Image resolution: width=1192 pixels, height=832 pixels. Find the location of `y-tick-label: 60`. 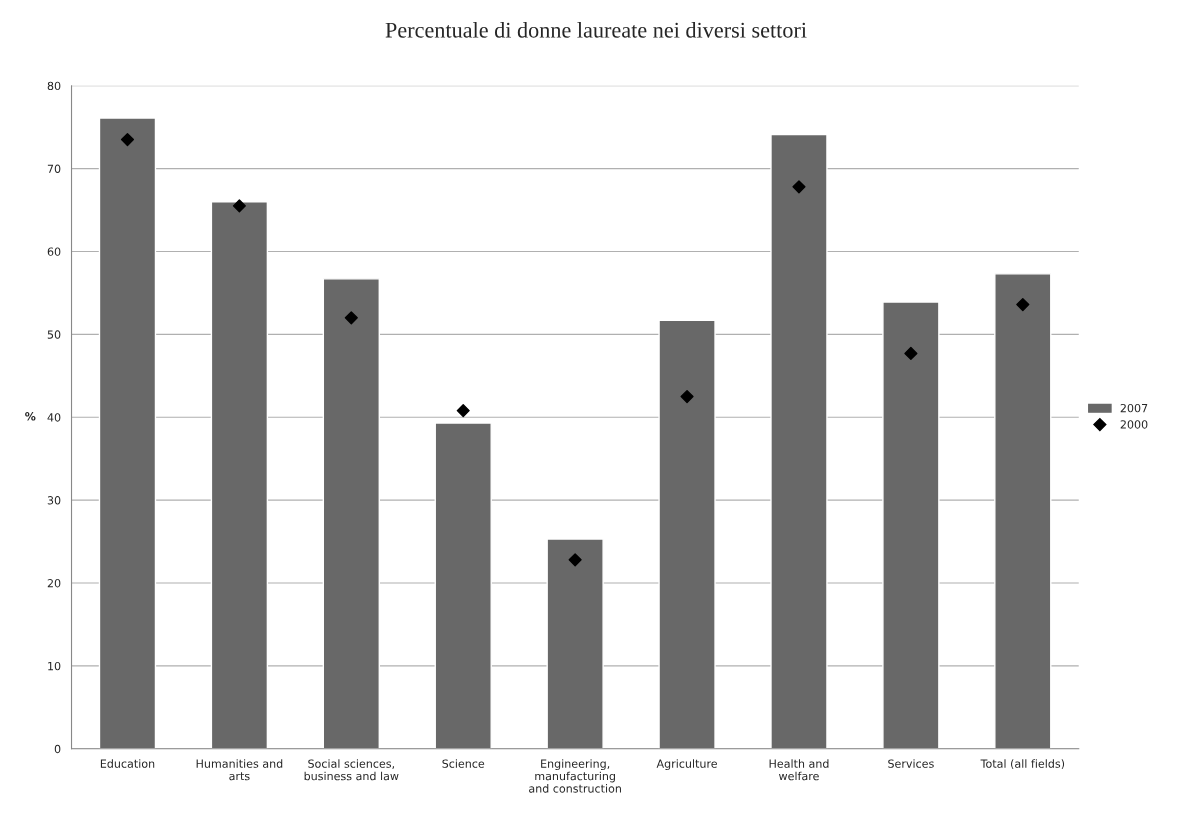

y-tick-label: 60 is located at coordinates (54, 251).